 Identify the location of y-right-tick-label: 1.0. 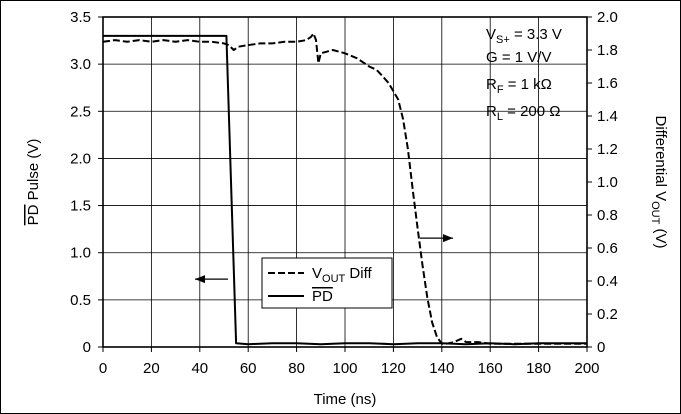
(607, 182).